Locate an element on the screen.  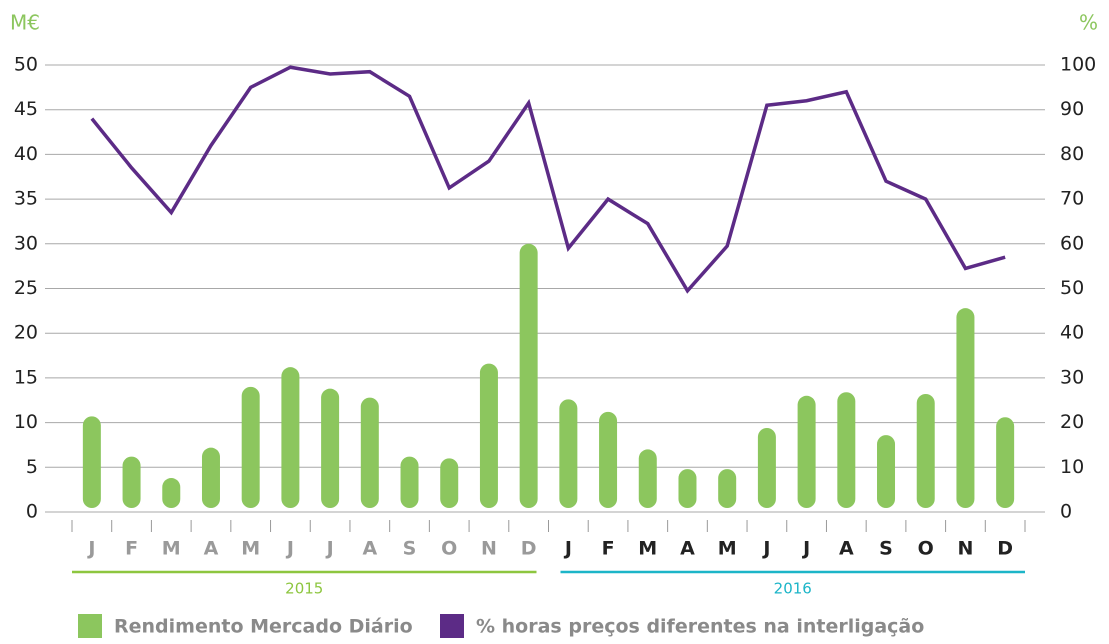
y2-tick-label: 80 is located at coordinates (1072, 154).